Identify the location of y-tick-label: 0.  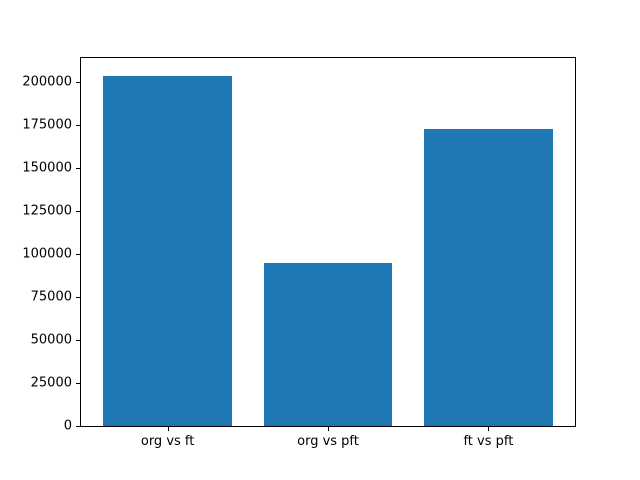
(67, 426).